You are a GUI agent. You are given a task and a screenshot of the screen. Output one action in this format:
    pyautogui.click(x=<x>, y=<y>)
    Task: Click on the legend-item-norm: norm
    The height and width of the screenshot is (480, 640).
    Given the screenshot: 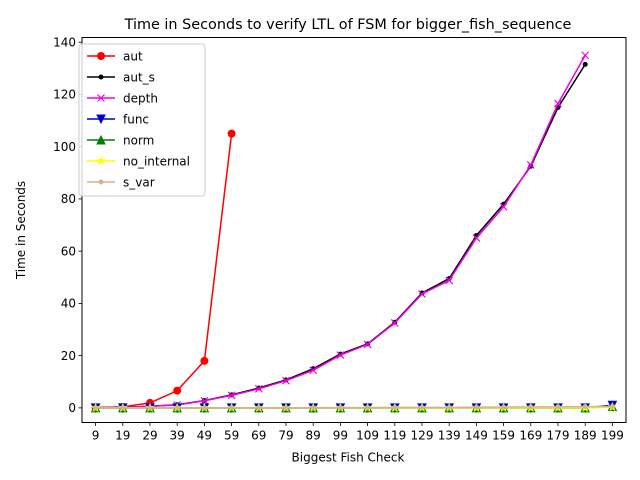 What is the action you would take?
    pyautogui.click(x=120, y=140)
    